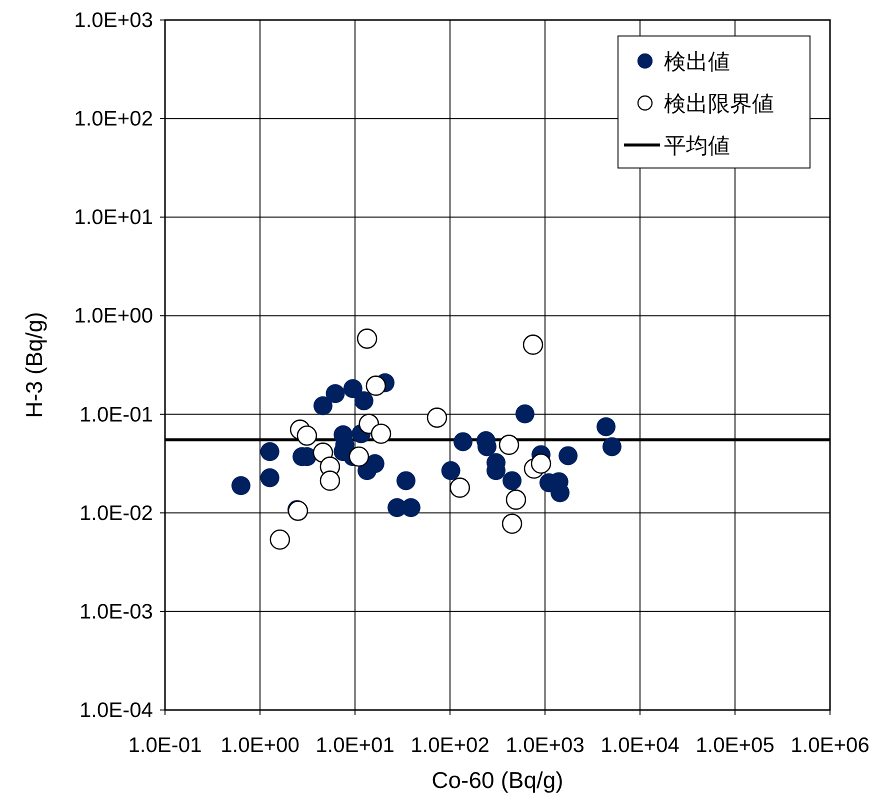 The image size is (884, 802). Describe the element at coordinates (113, 218) in the screenshot. I see `y-tick-label: 1.0E+01` at that location.